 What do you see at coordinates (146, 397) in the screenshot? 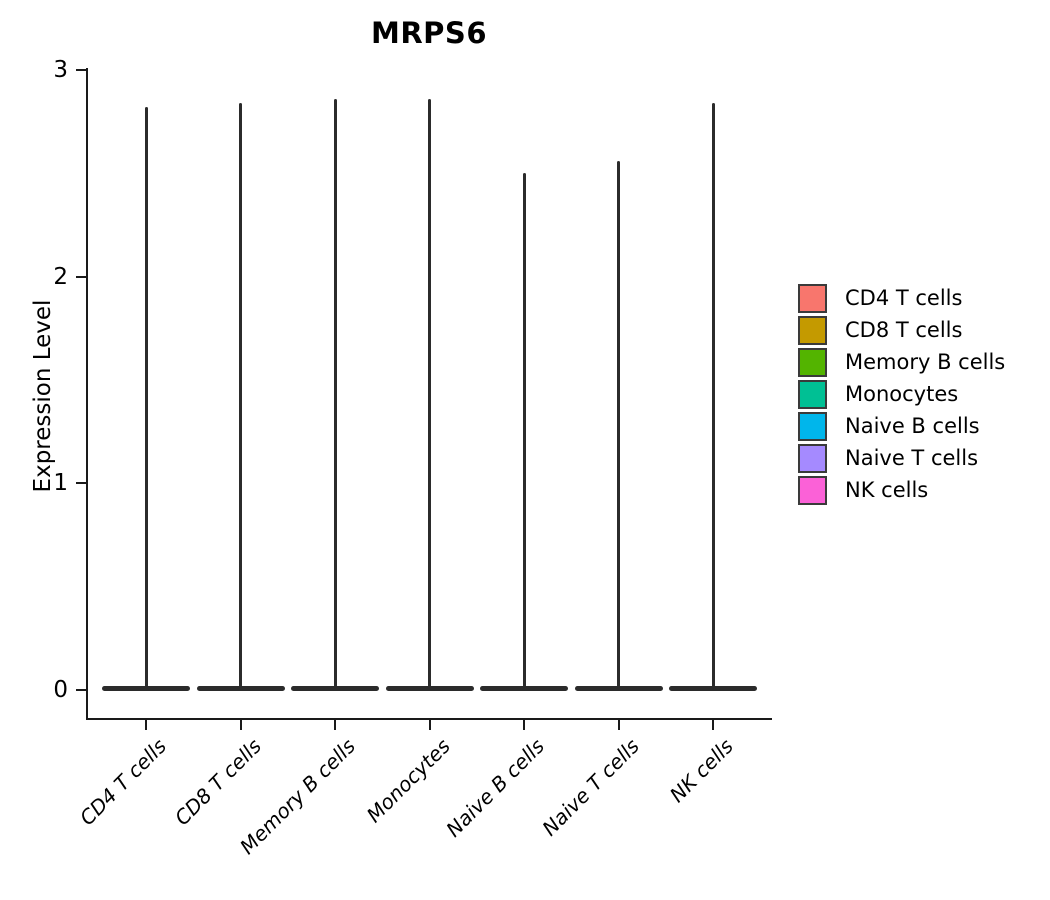
I see `violin-spike-cd4-t-cells` at bounding box center [146, 397].